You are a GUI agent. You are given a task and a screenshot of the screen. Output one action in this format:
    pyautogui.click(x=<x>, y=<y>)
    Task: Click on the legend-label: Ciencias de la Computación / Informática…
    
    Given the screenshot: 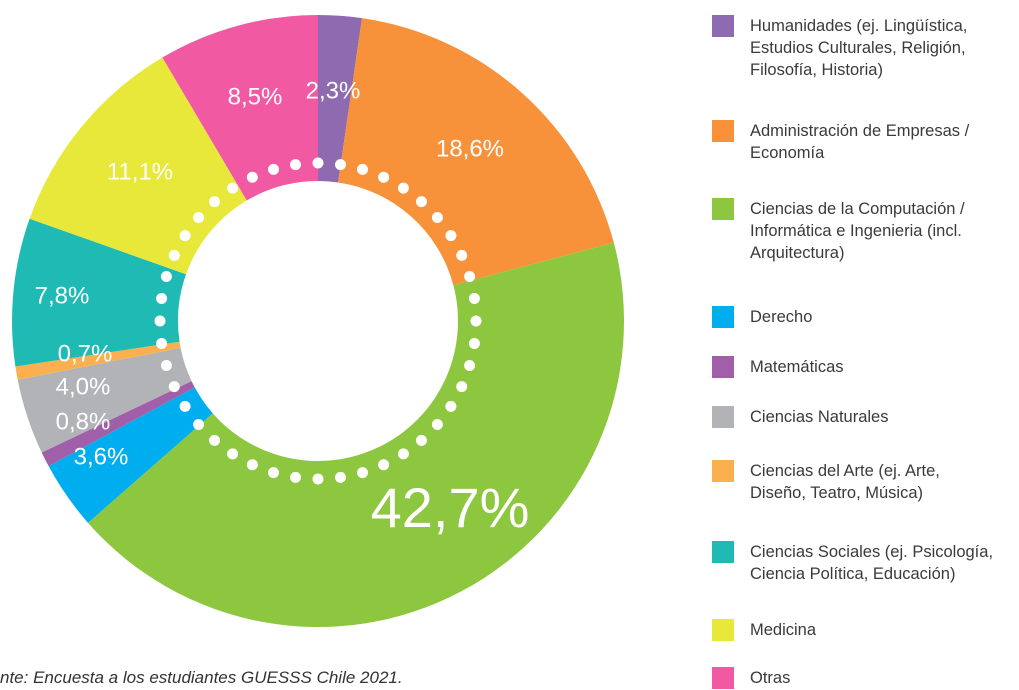 What is the action you would take?
    pyautogui.click(x=857, y=231)
    